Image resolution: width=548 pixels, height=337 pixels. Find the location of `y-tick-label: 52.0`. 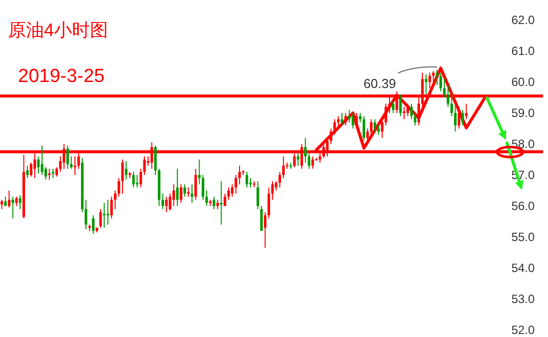

y-tick-label: 52.0 is located at coordinates (523, 330).